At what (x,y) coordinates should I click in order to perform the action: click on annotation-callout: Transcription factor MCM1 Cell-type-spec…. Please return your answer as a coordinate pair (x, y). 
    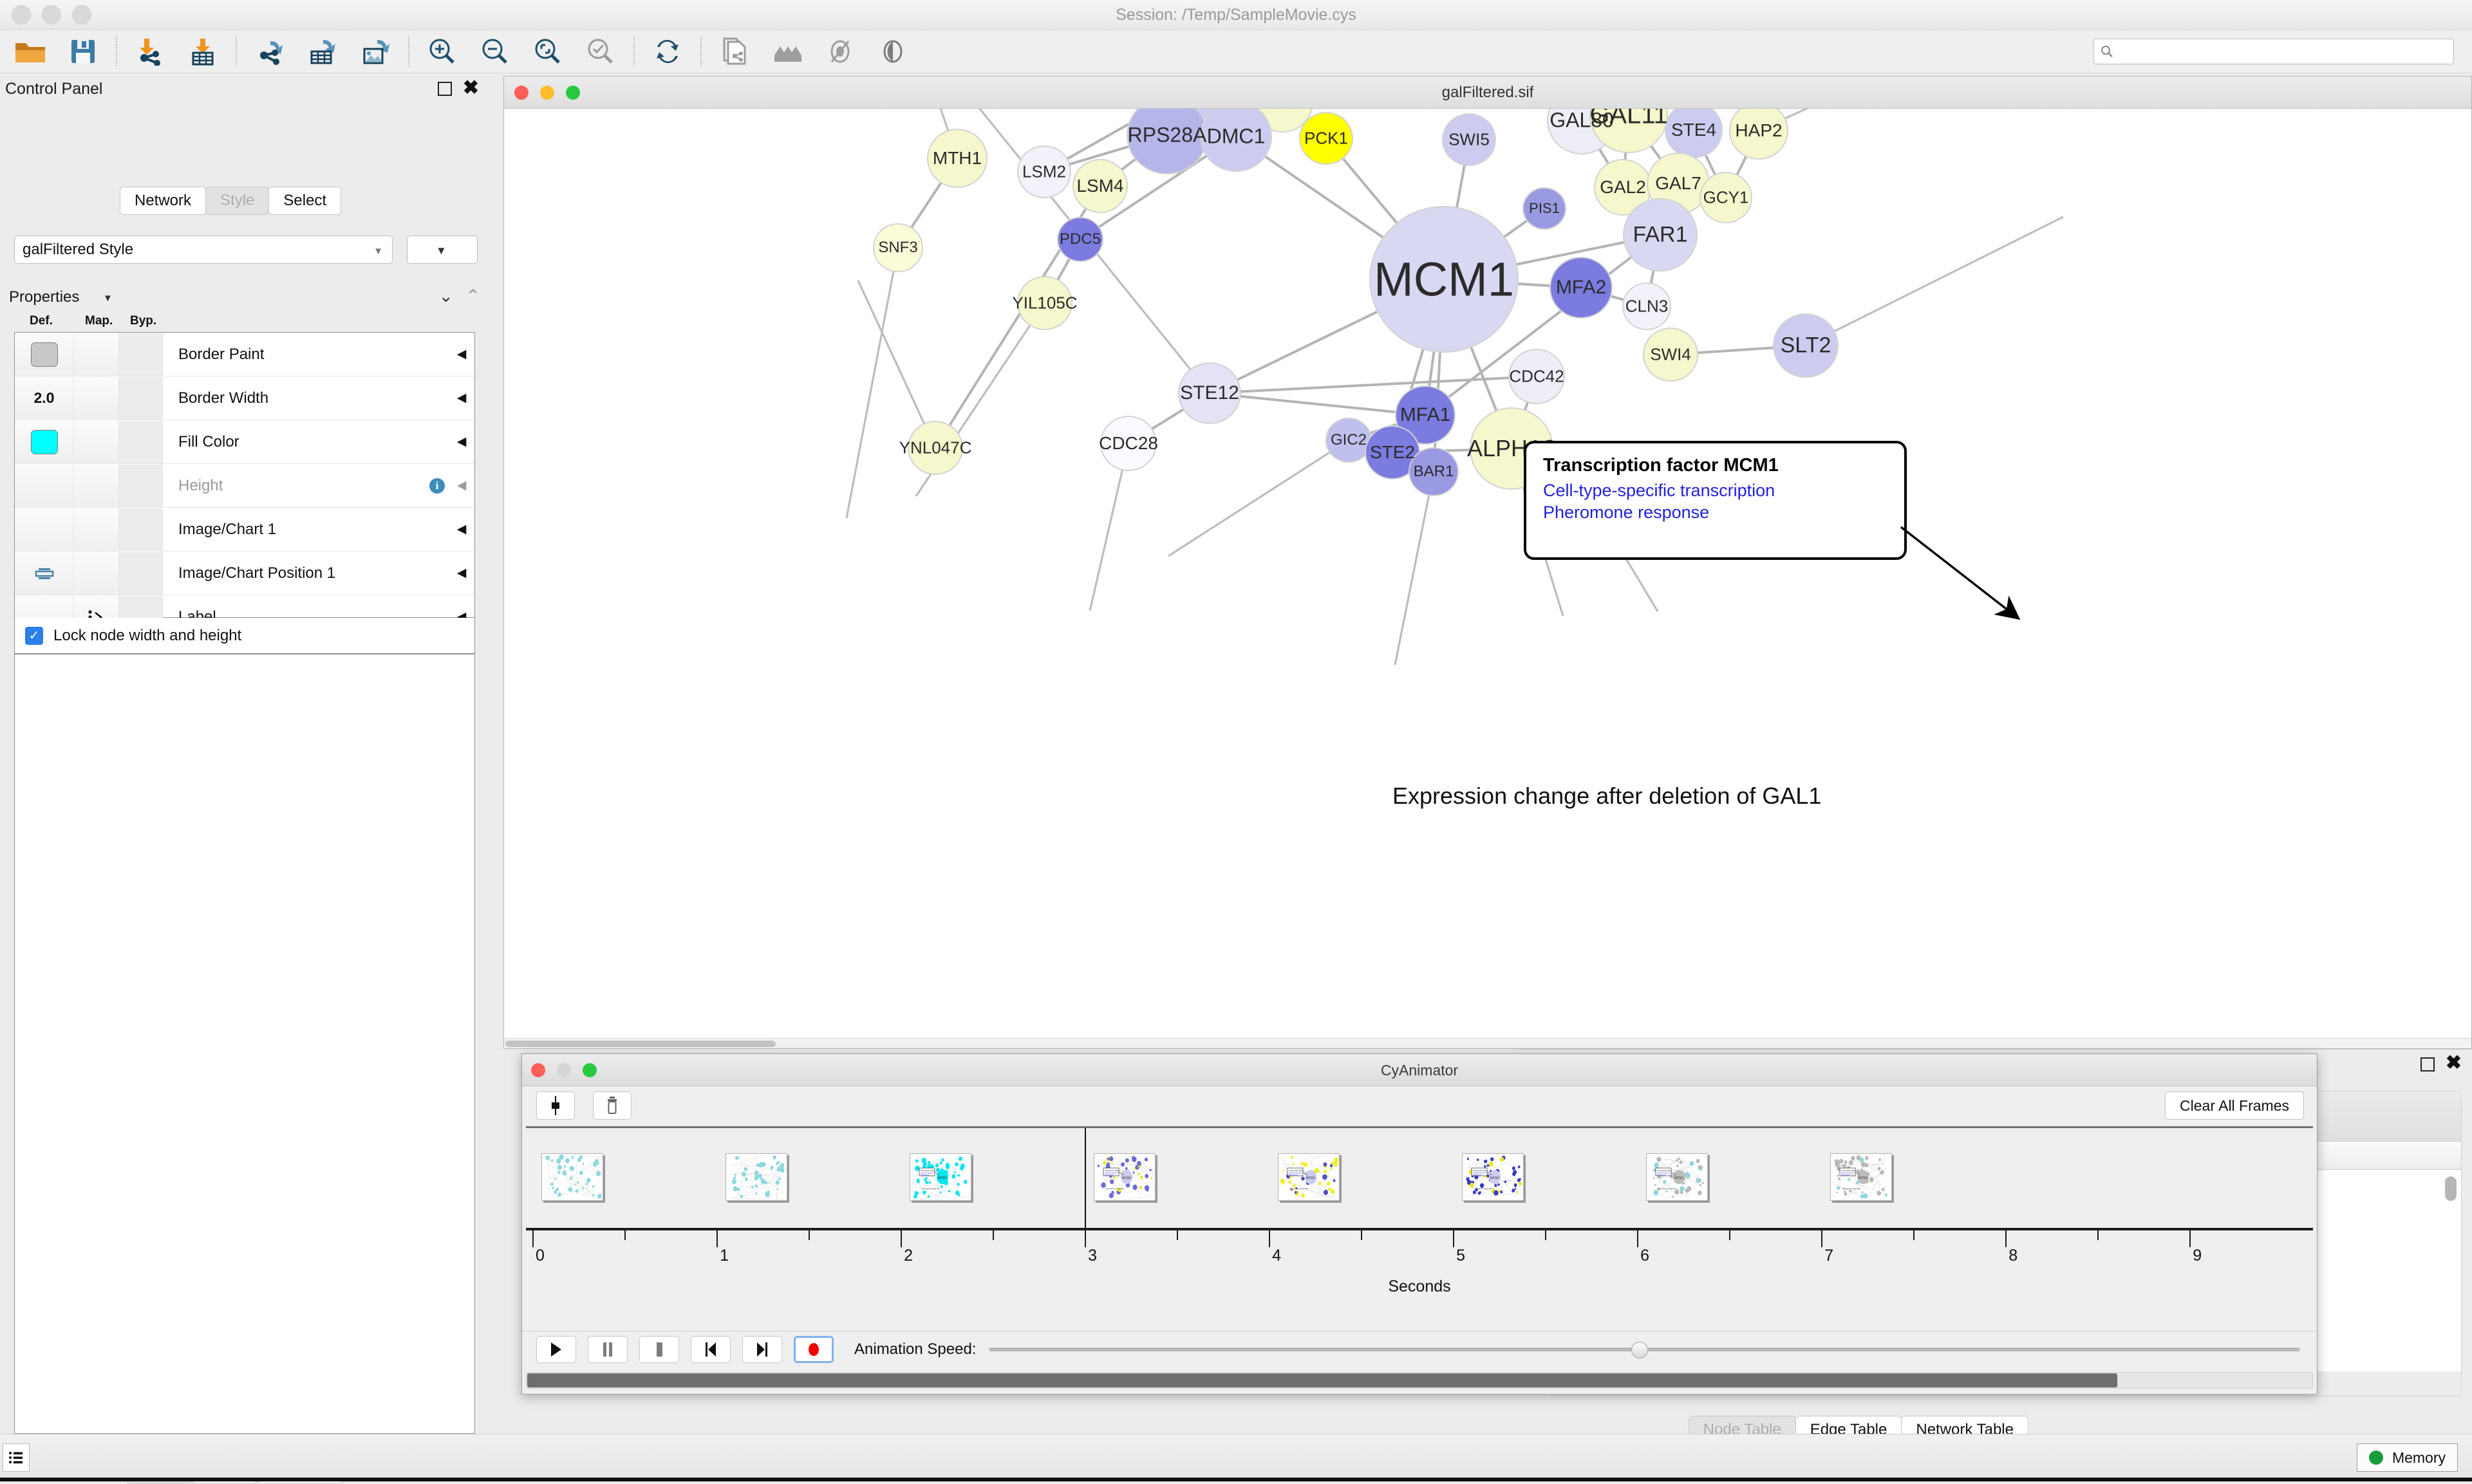
    Looking at the image, I should click on (1715, 500).